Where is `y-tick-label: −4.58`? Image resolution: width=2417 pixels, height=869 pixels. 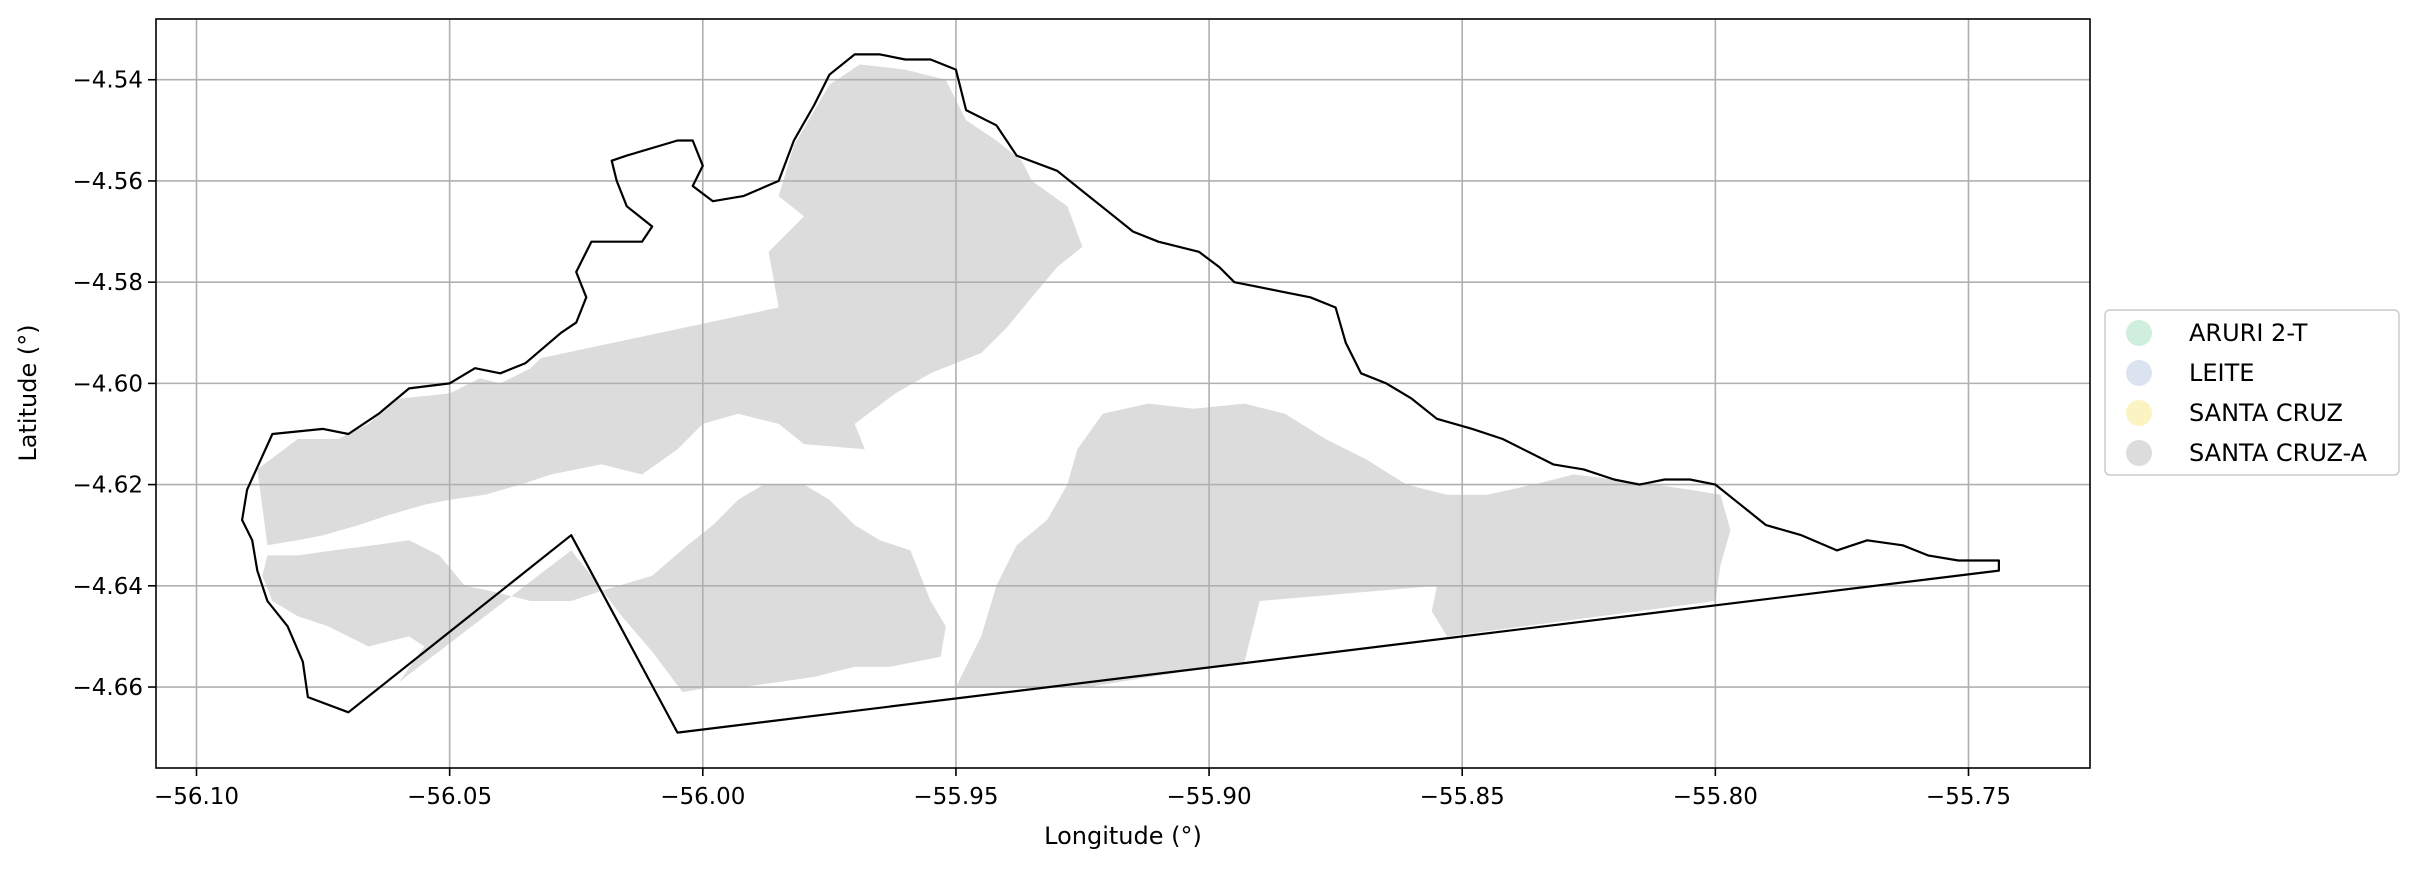
y-tick-label: −4.58 is located at coordinates (108, 283).